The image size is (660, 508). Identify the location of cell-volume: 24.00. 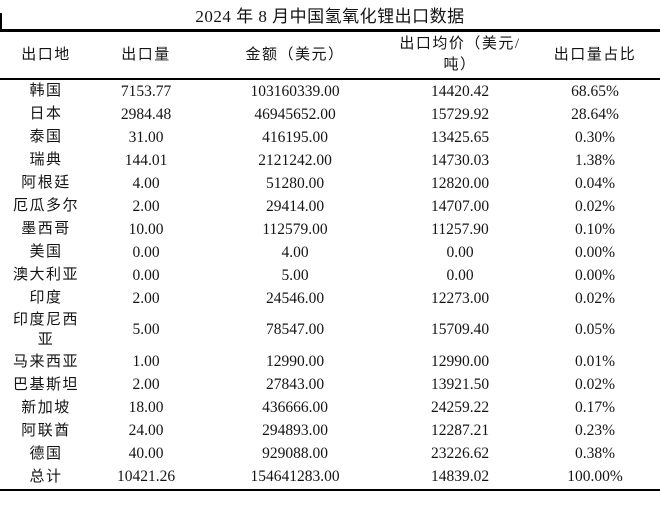
(146, 431).